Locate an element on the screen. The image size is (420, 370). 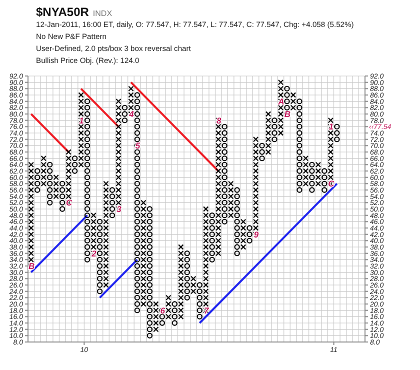
annotation: 1 is located at coordinates (81, 120).